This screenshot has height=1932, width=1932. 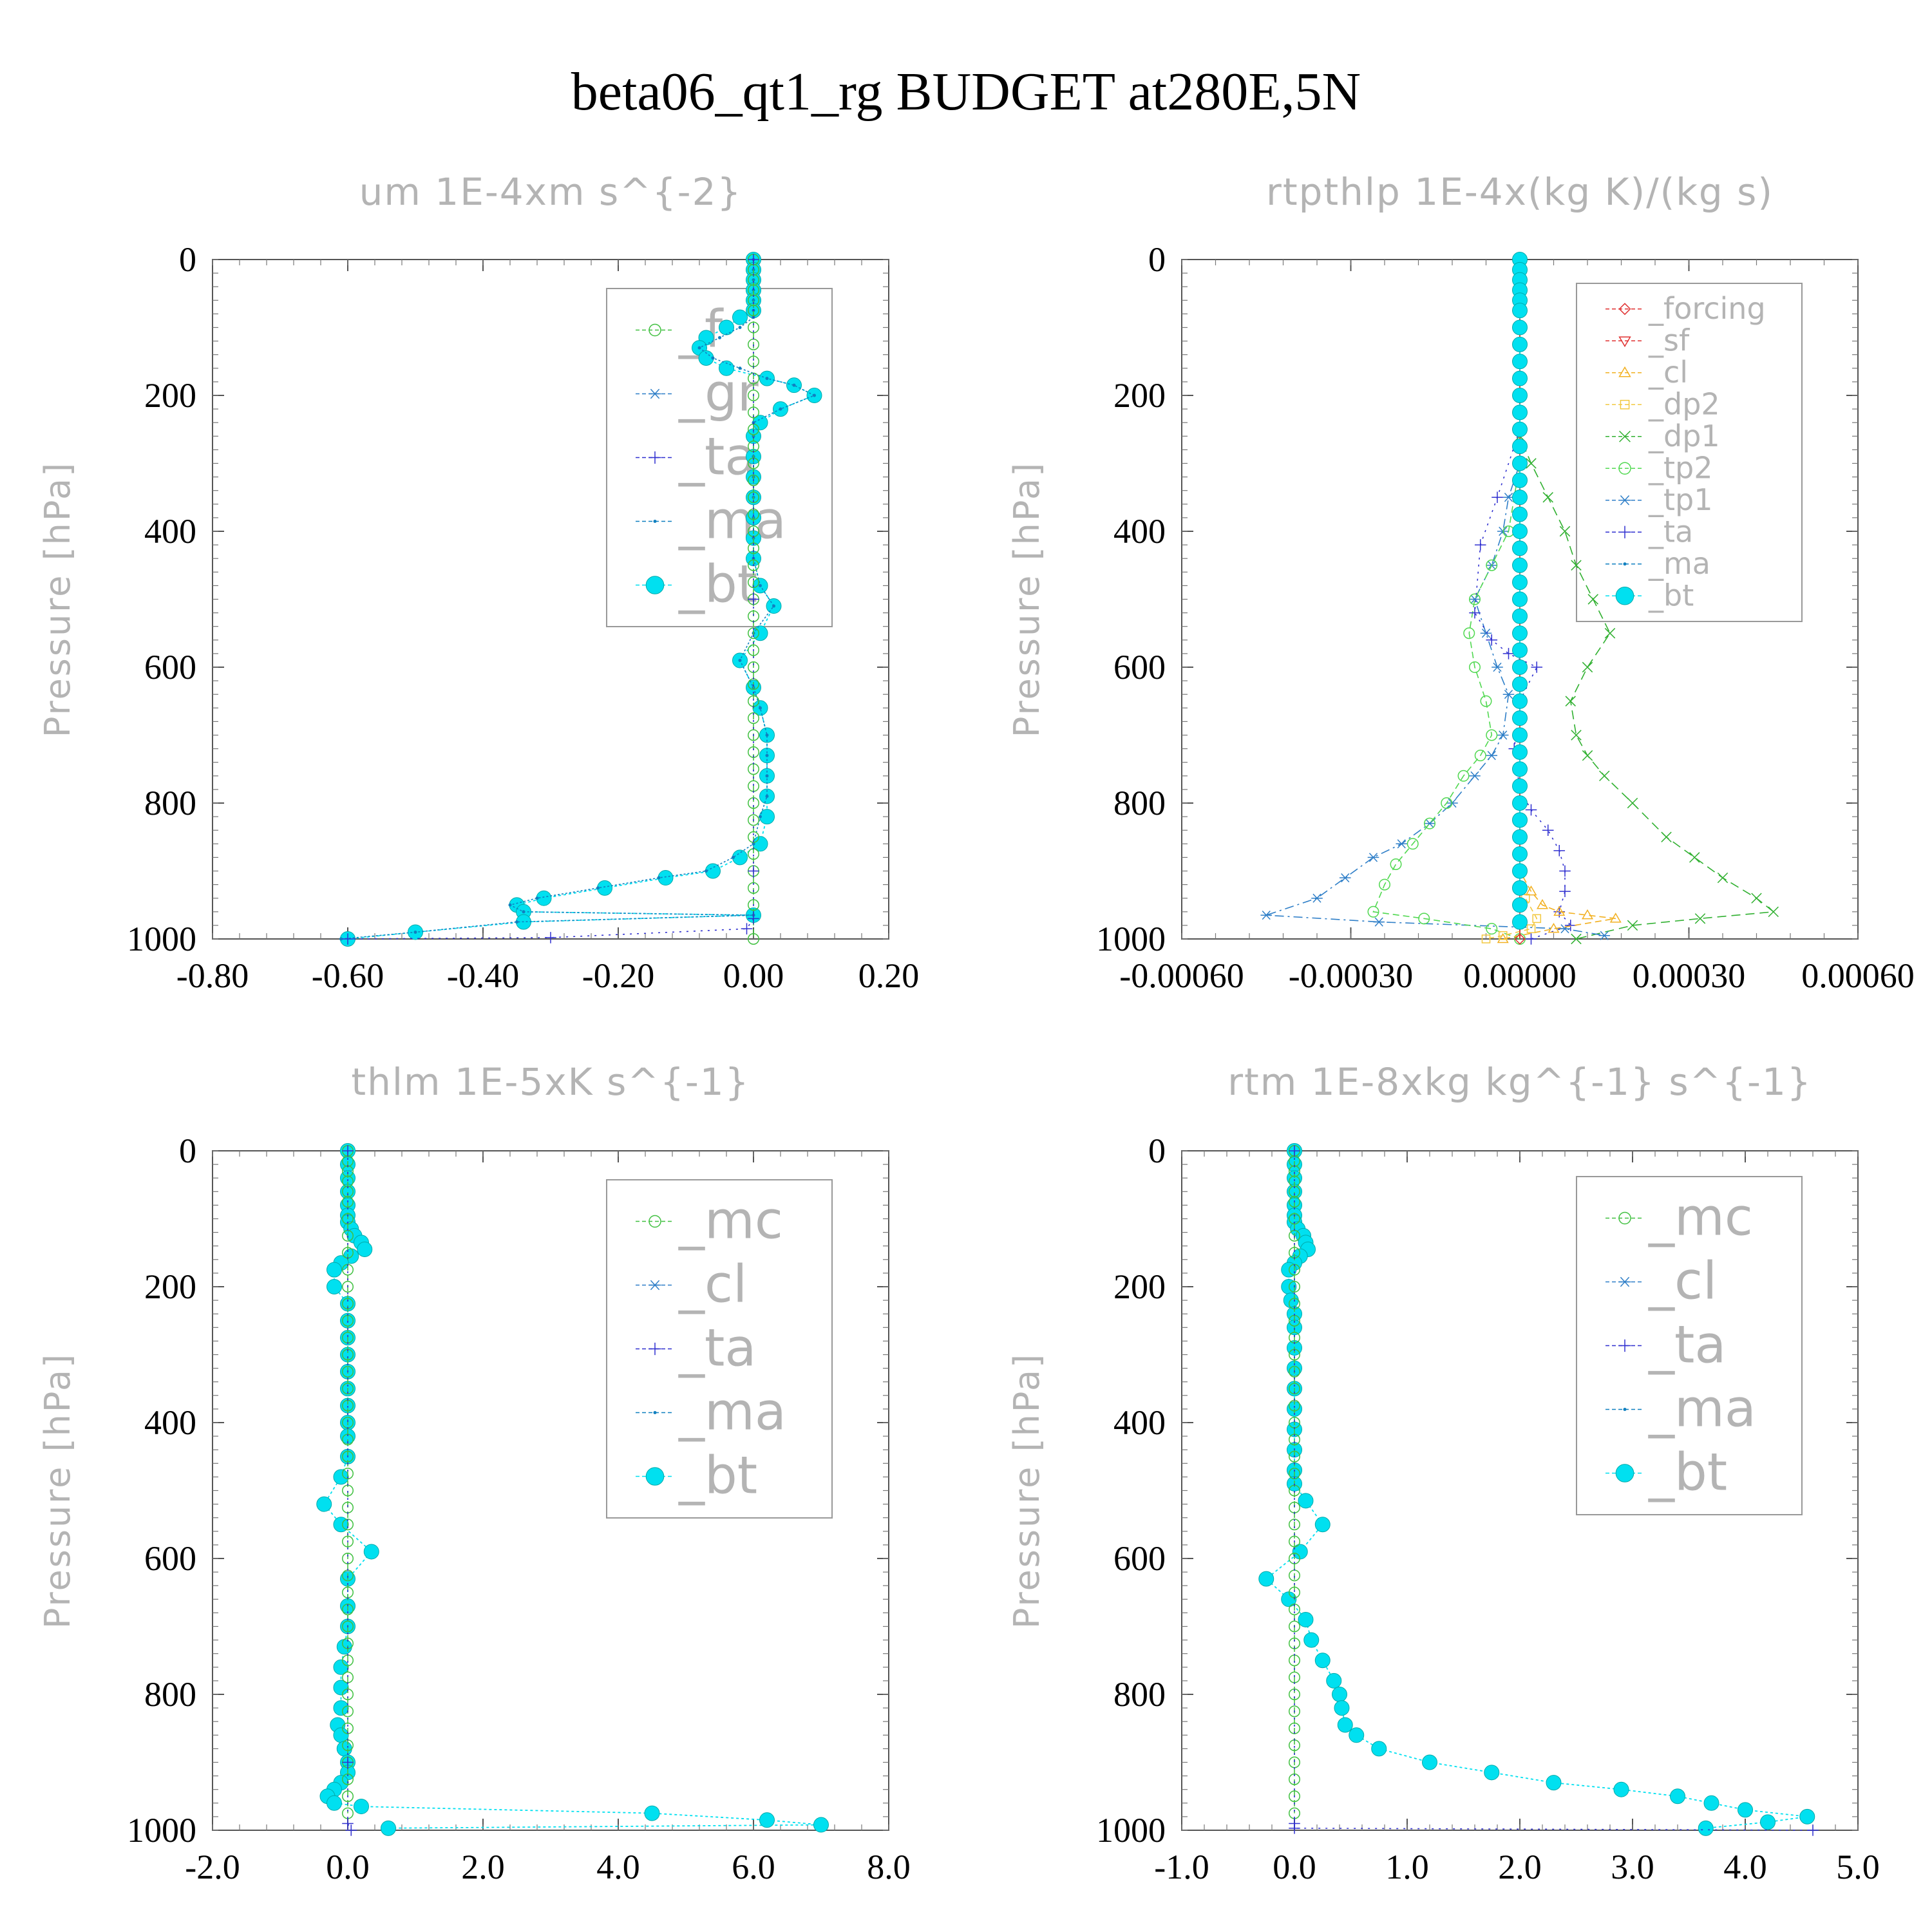 I want to click on y-tick-label: 200, so click(x=170, y=396).